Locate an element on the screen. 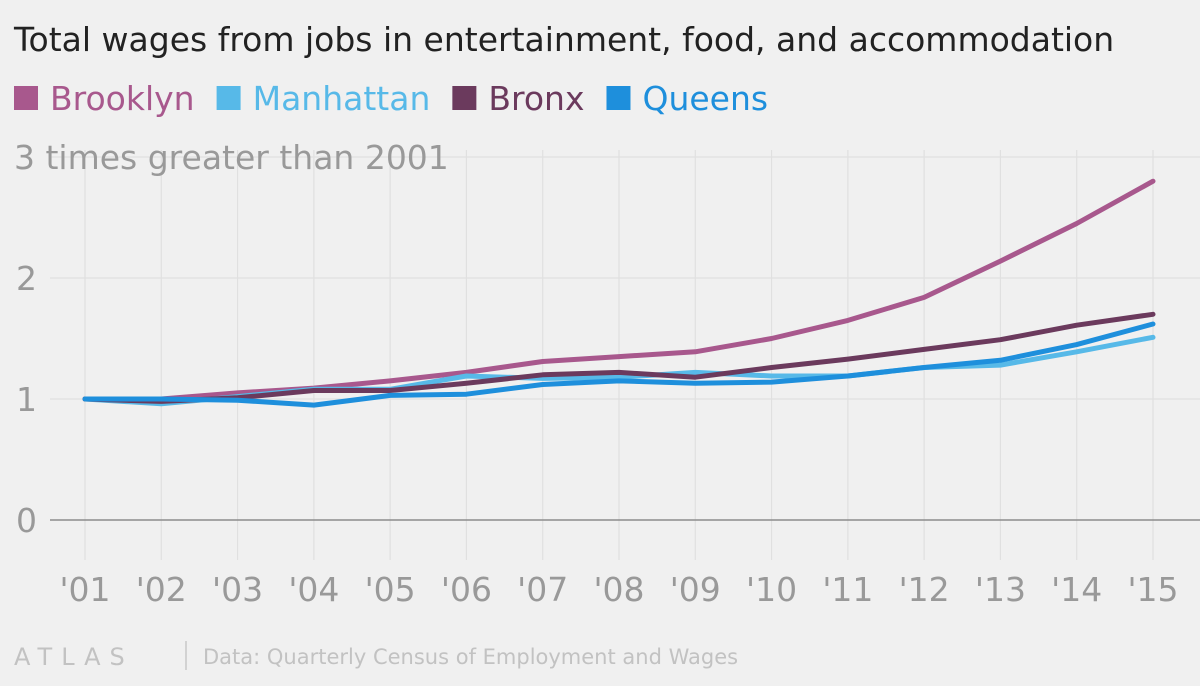  x-tick-label: '11 is located at coordinates (847, 589).